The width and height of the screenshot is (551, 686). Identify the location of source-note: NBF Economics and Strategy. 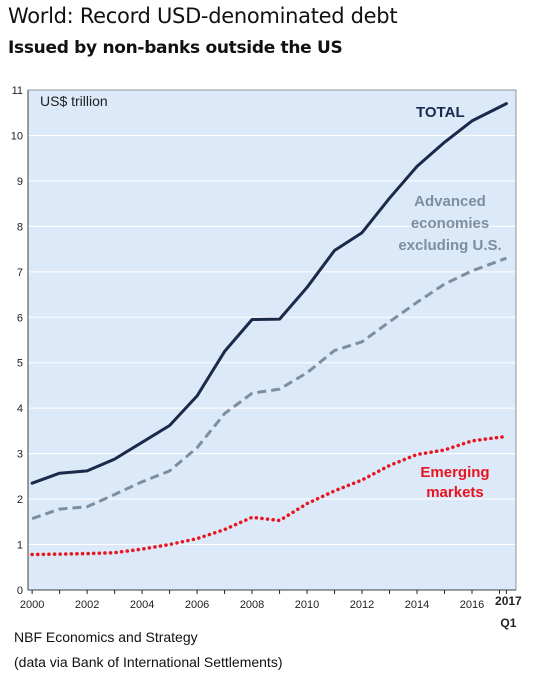
(106, 637).